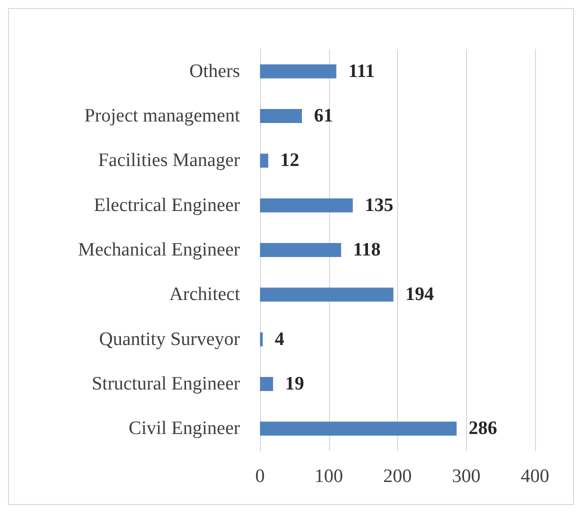 The image size is (582, 513). Describe the element at coordinates (162, 116) in the screenshot. I see `y-tick-label: Project management` at that location.